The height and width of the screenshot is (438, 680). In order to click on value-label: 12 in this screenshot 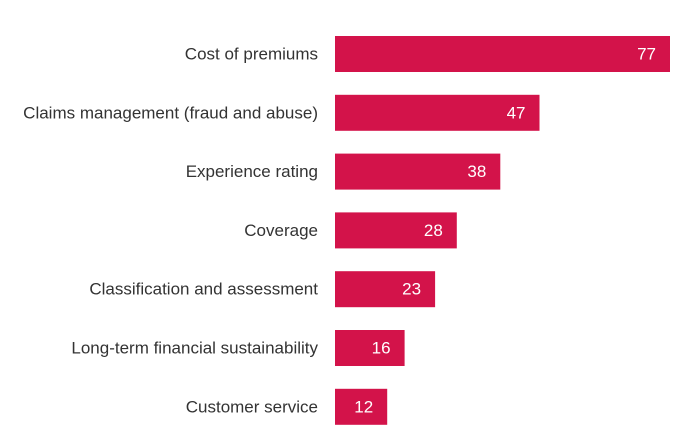, I will do `click(363, 406)`.